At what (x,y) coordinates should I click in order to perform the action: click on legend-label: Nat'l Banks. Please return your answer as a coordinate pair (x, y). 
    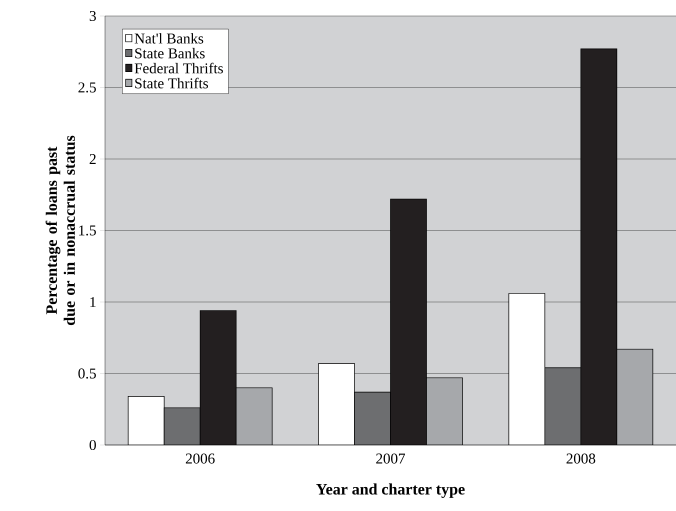
    Looking at the image, I should click on (169, 38).